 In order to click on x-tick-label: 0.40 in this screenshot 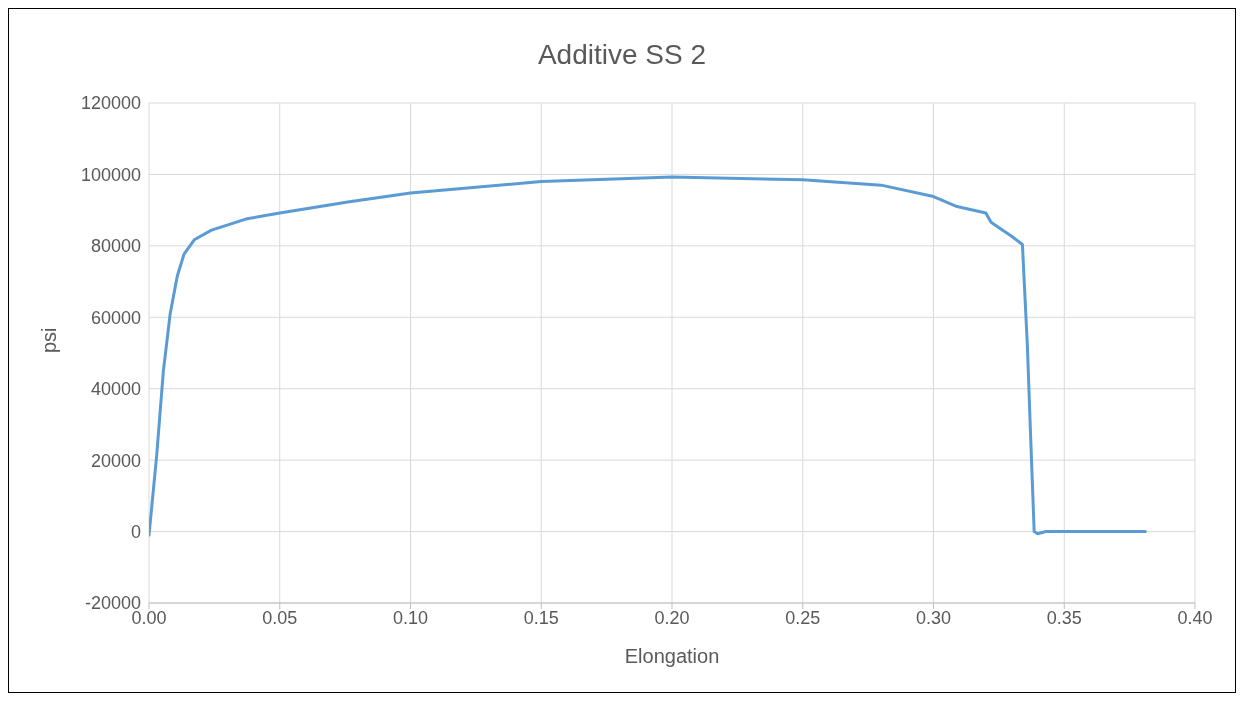, I will do `click(1195, 617)`.